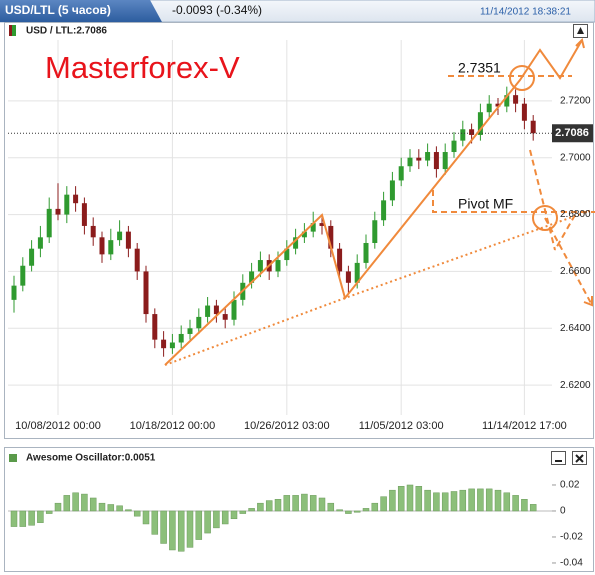  I want to click on y-tick-label: 2.6400, so click(575, 328).